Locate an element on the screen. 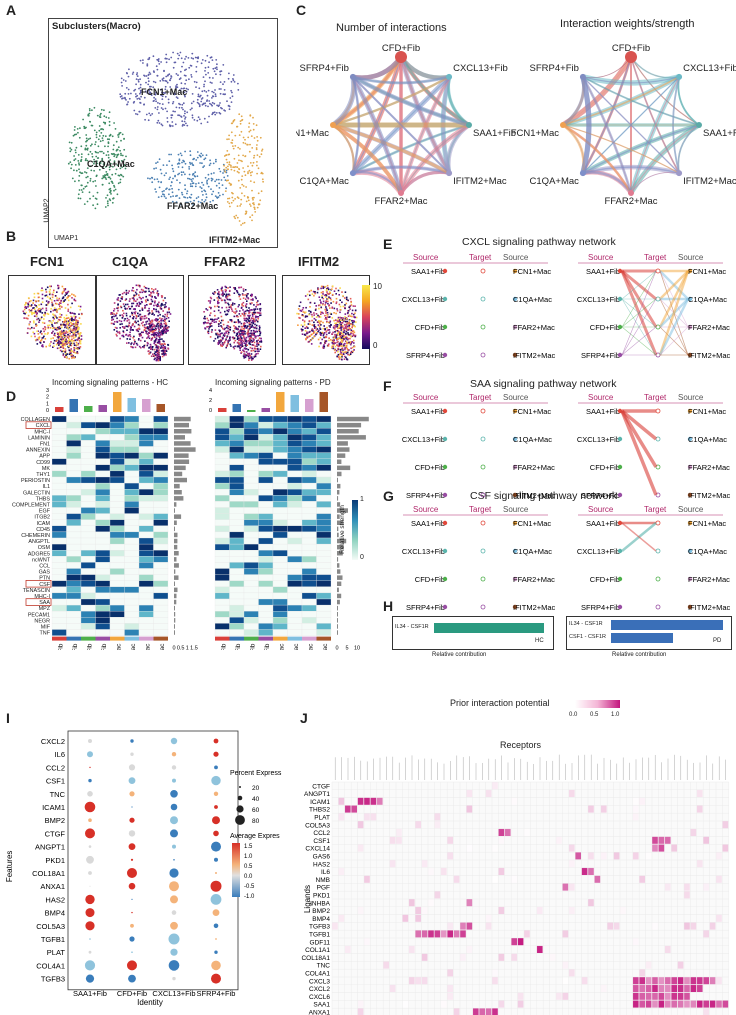 This screenshot has width=736, height=1015. net-left-label: SFRP4+Fib is located at coordinates (600, 355).